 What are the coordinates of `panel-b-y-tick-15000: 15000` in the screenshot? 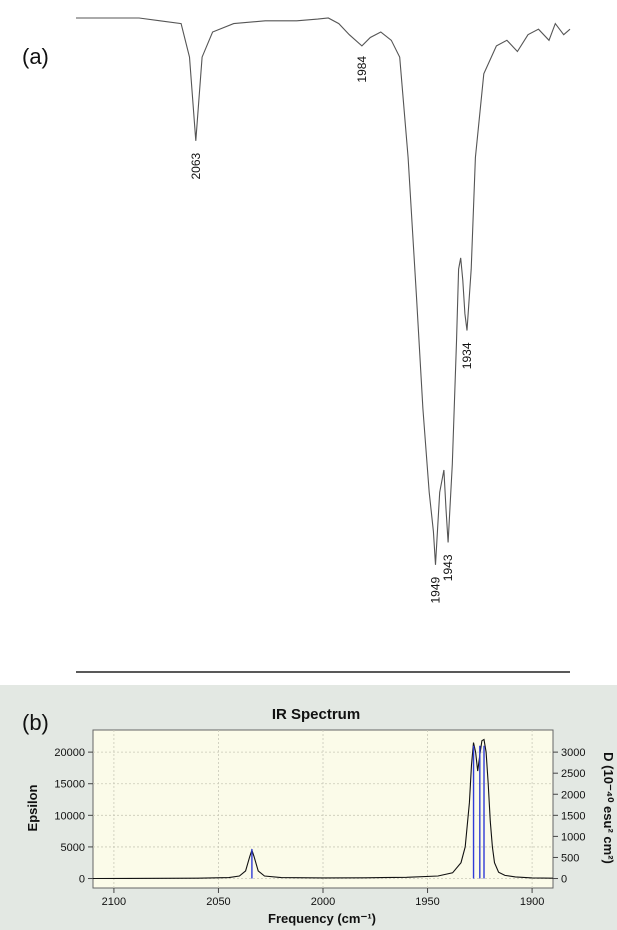 It's located at (69, 785).